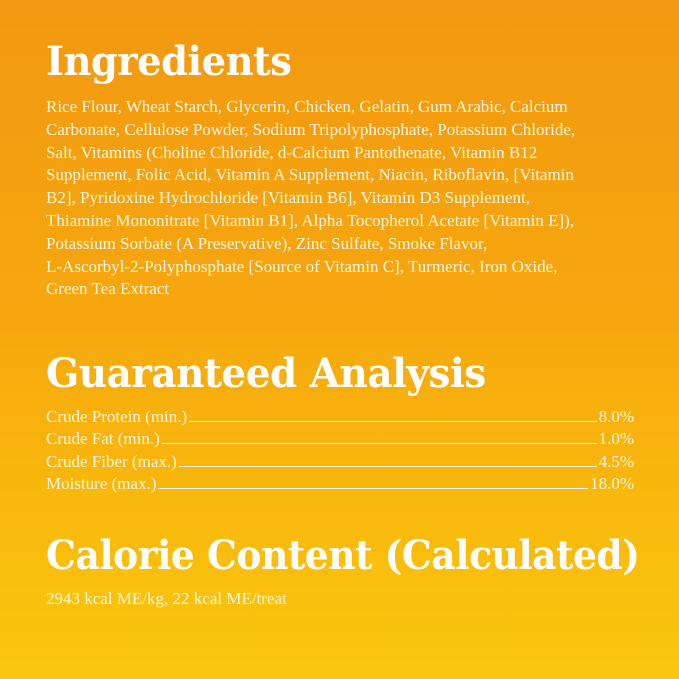 The width and height of the screenshot is (679, 679). What do you see at coordinates (340, 460) in the screenshot?
I see `analysis-row: Crude Fiber (max.) 4.5%` at bounding box center [340, 460].